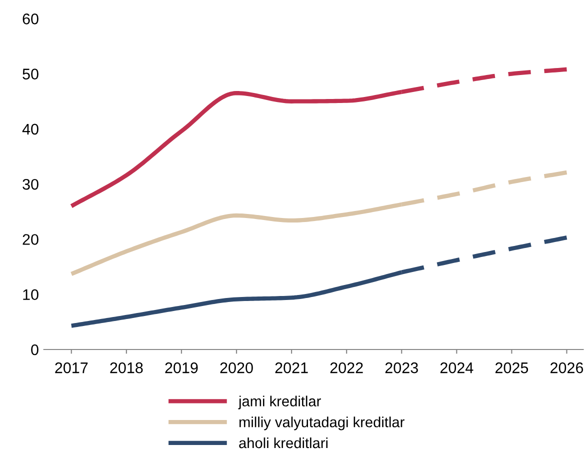 This screenshot has width=585, height=466. Describe the element at coordinates (567, 368) in the screenshot. I see `x-tick-label: 2026` at that location.